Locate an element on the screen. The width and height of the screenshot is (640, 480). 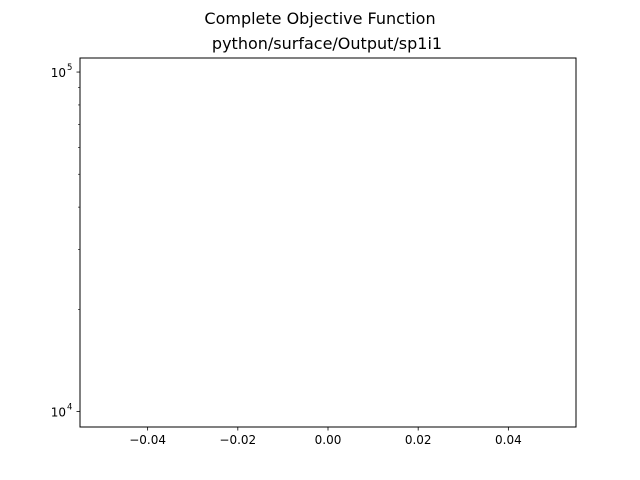
y-tick-label-exponent: 4 is located at coordinates (69, 407).